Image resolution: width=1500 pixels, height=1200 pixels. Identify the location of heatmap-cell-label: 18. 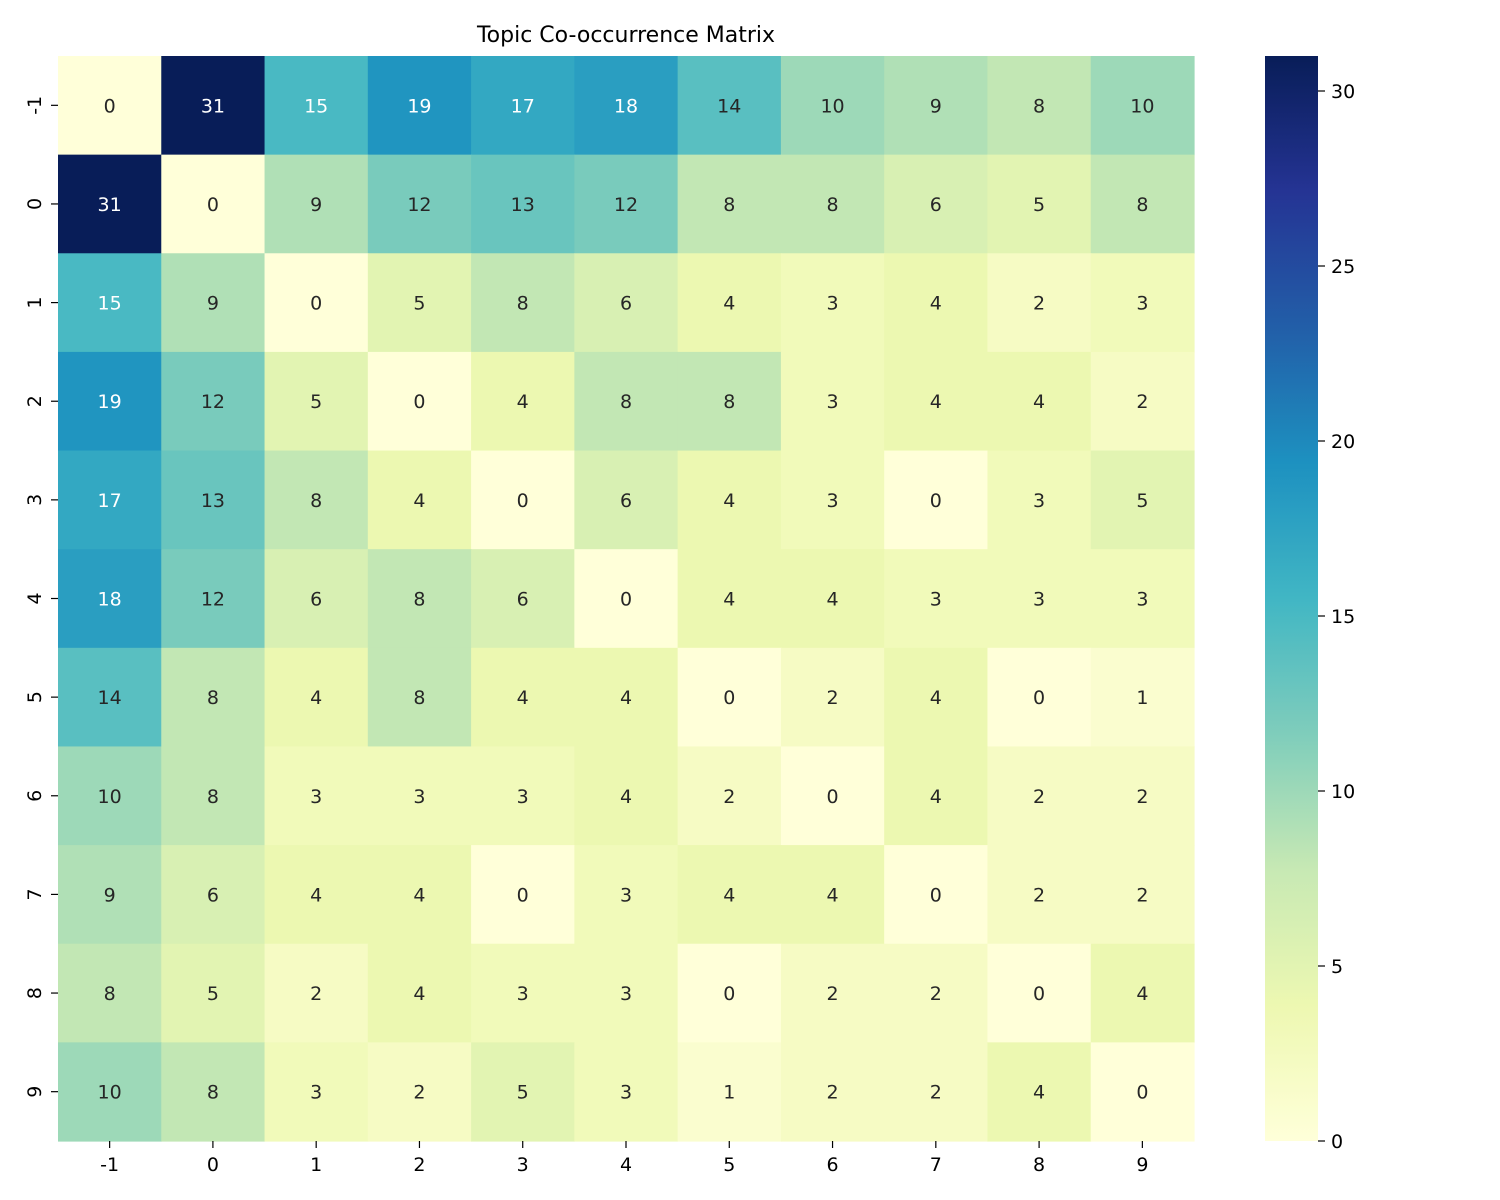
(110, 600).